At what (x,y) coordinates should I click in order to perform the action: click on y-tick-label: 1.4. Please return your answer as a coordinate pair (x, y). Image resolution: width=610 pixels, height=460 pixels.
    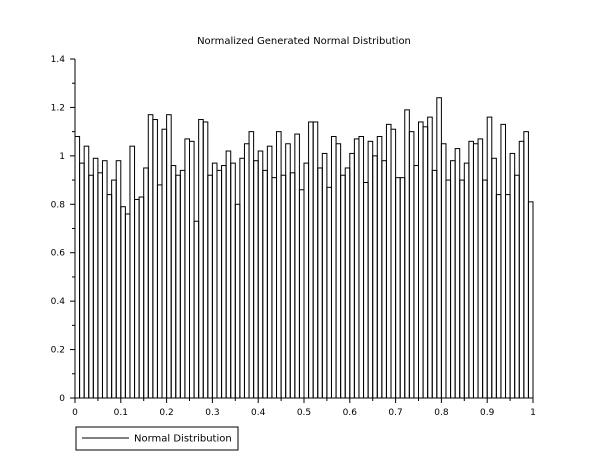
    Looking at the image, I should click on (58, 60).